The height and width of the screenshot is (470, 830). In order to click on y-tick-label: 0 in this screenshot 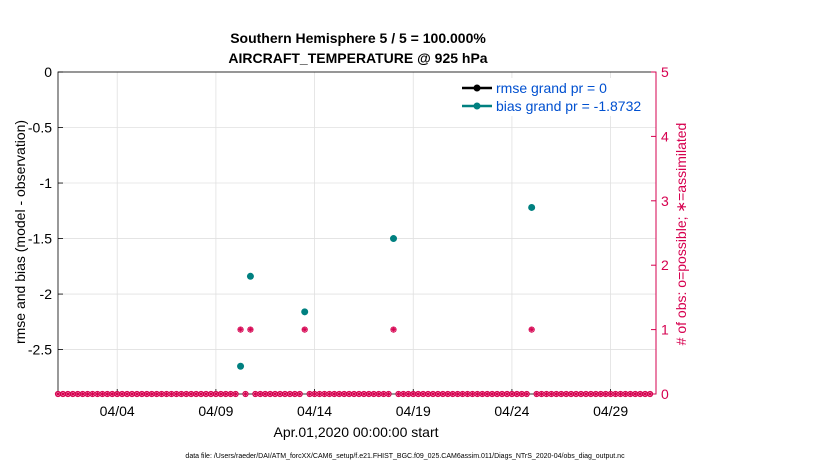, I will do `click(48, 72)`.